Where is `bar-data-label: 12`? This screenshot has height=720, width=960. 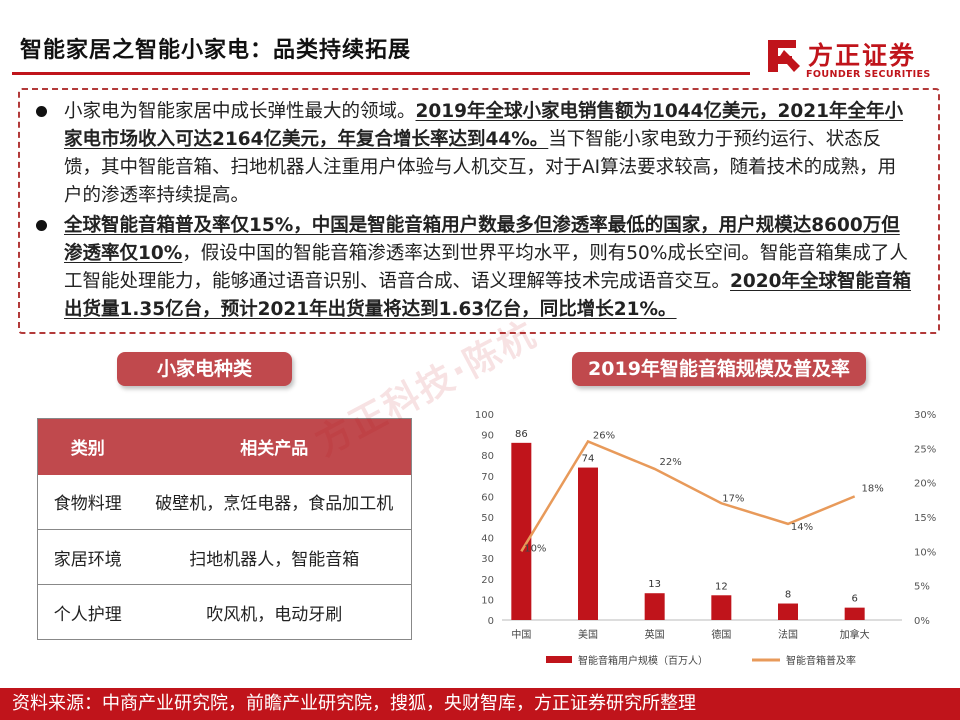
bar-data-label: 12 is located at coordinates (721, 586).